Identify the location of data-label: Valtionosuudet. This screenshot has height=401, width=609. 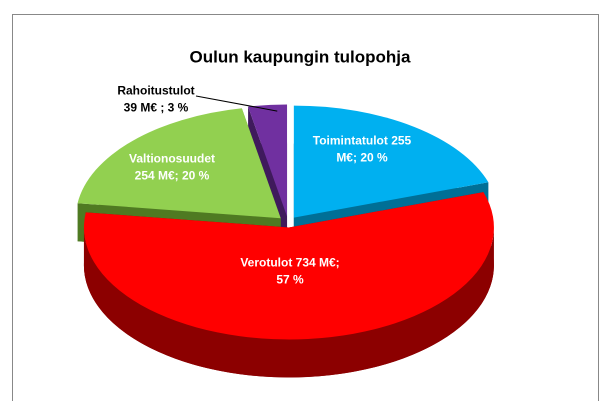
(172, 159).